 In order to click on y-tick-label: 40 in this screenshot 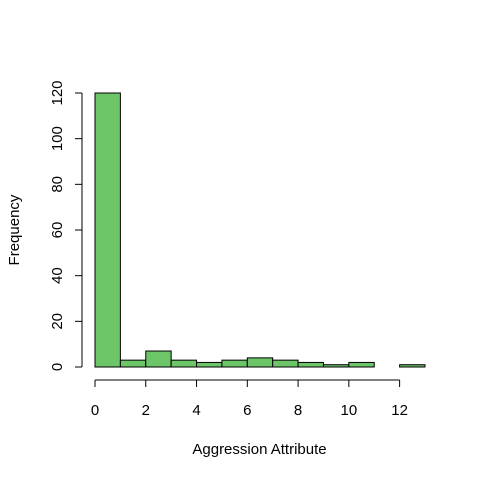, I will do `click(57, 275)`.